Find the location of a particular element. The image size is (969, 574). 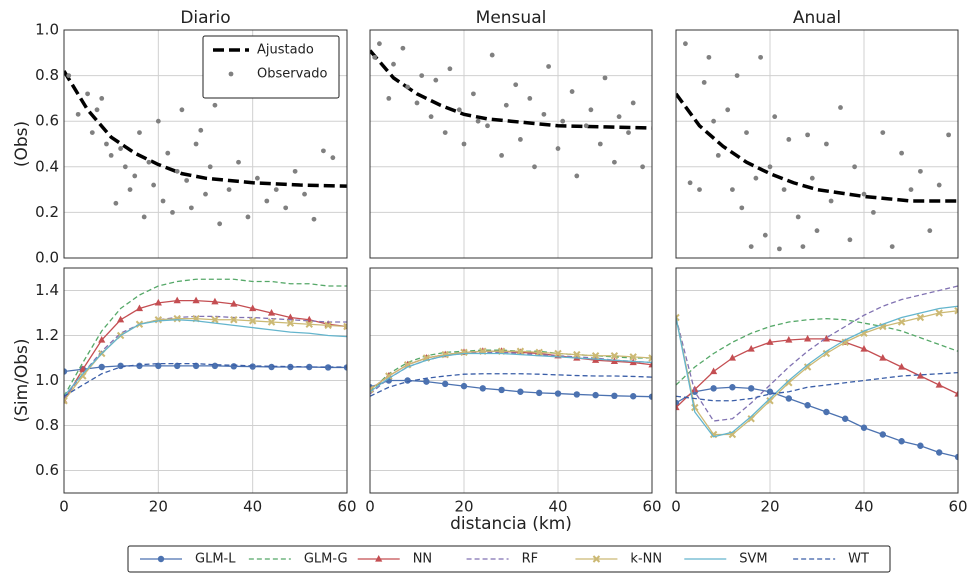

panel: 0 20 40 60 distancia (km) is located at coordinates (513, 400).